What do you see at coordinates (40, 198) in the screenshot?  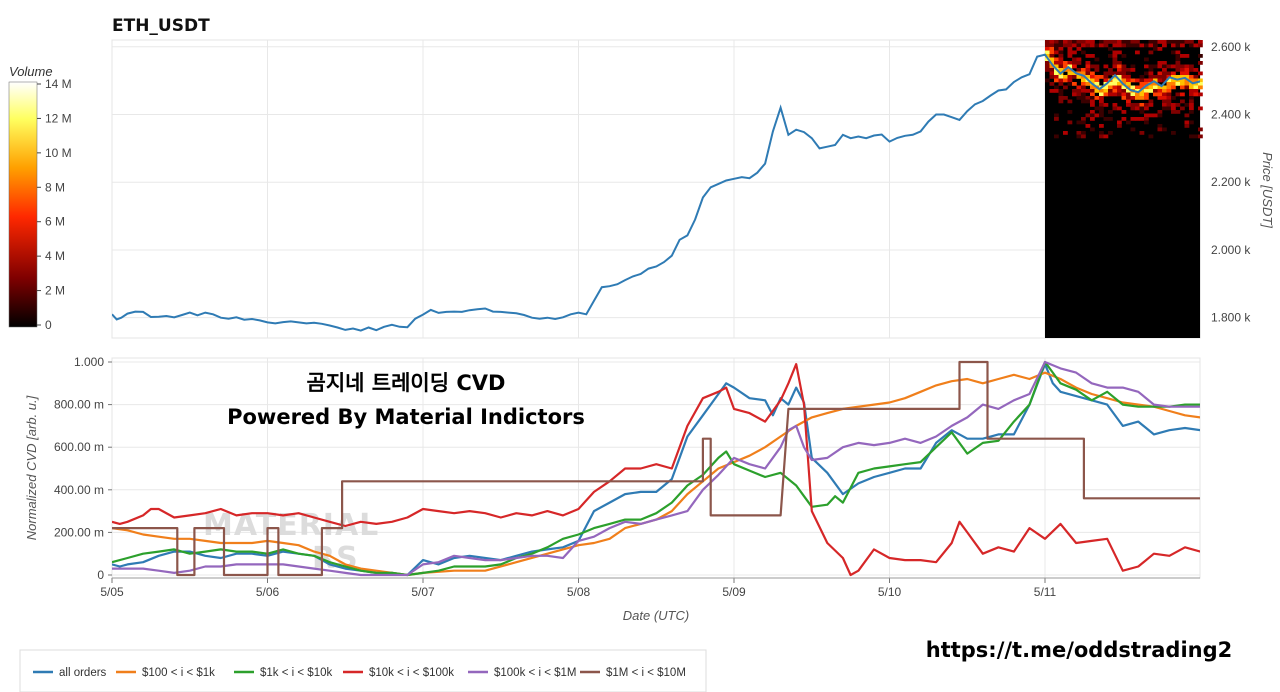 I see `colorbar: Volume 0 2 M 4 M 6 M 8 M 10 M 12 M 14 M` at bounding box center [40, 198].